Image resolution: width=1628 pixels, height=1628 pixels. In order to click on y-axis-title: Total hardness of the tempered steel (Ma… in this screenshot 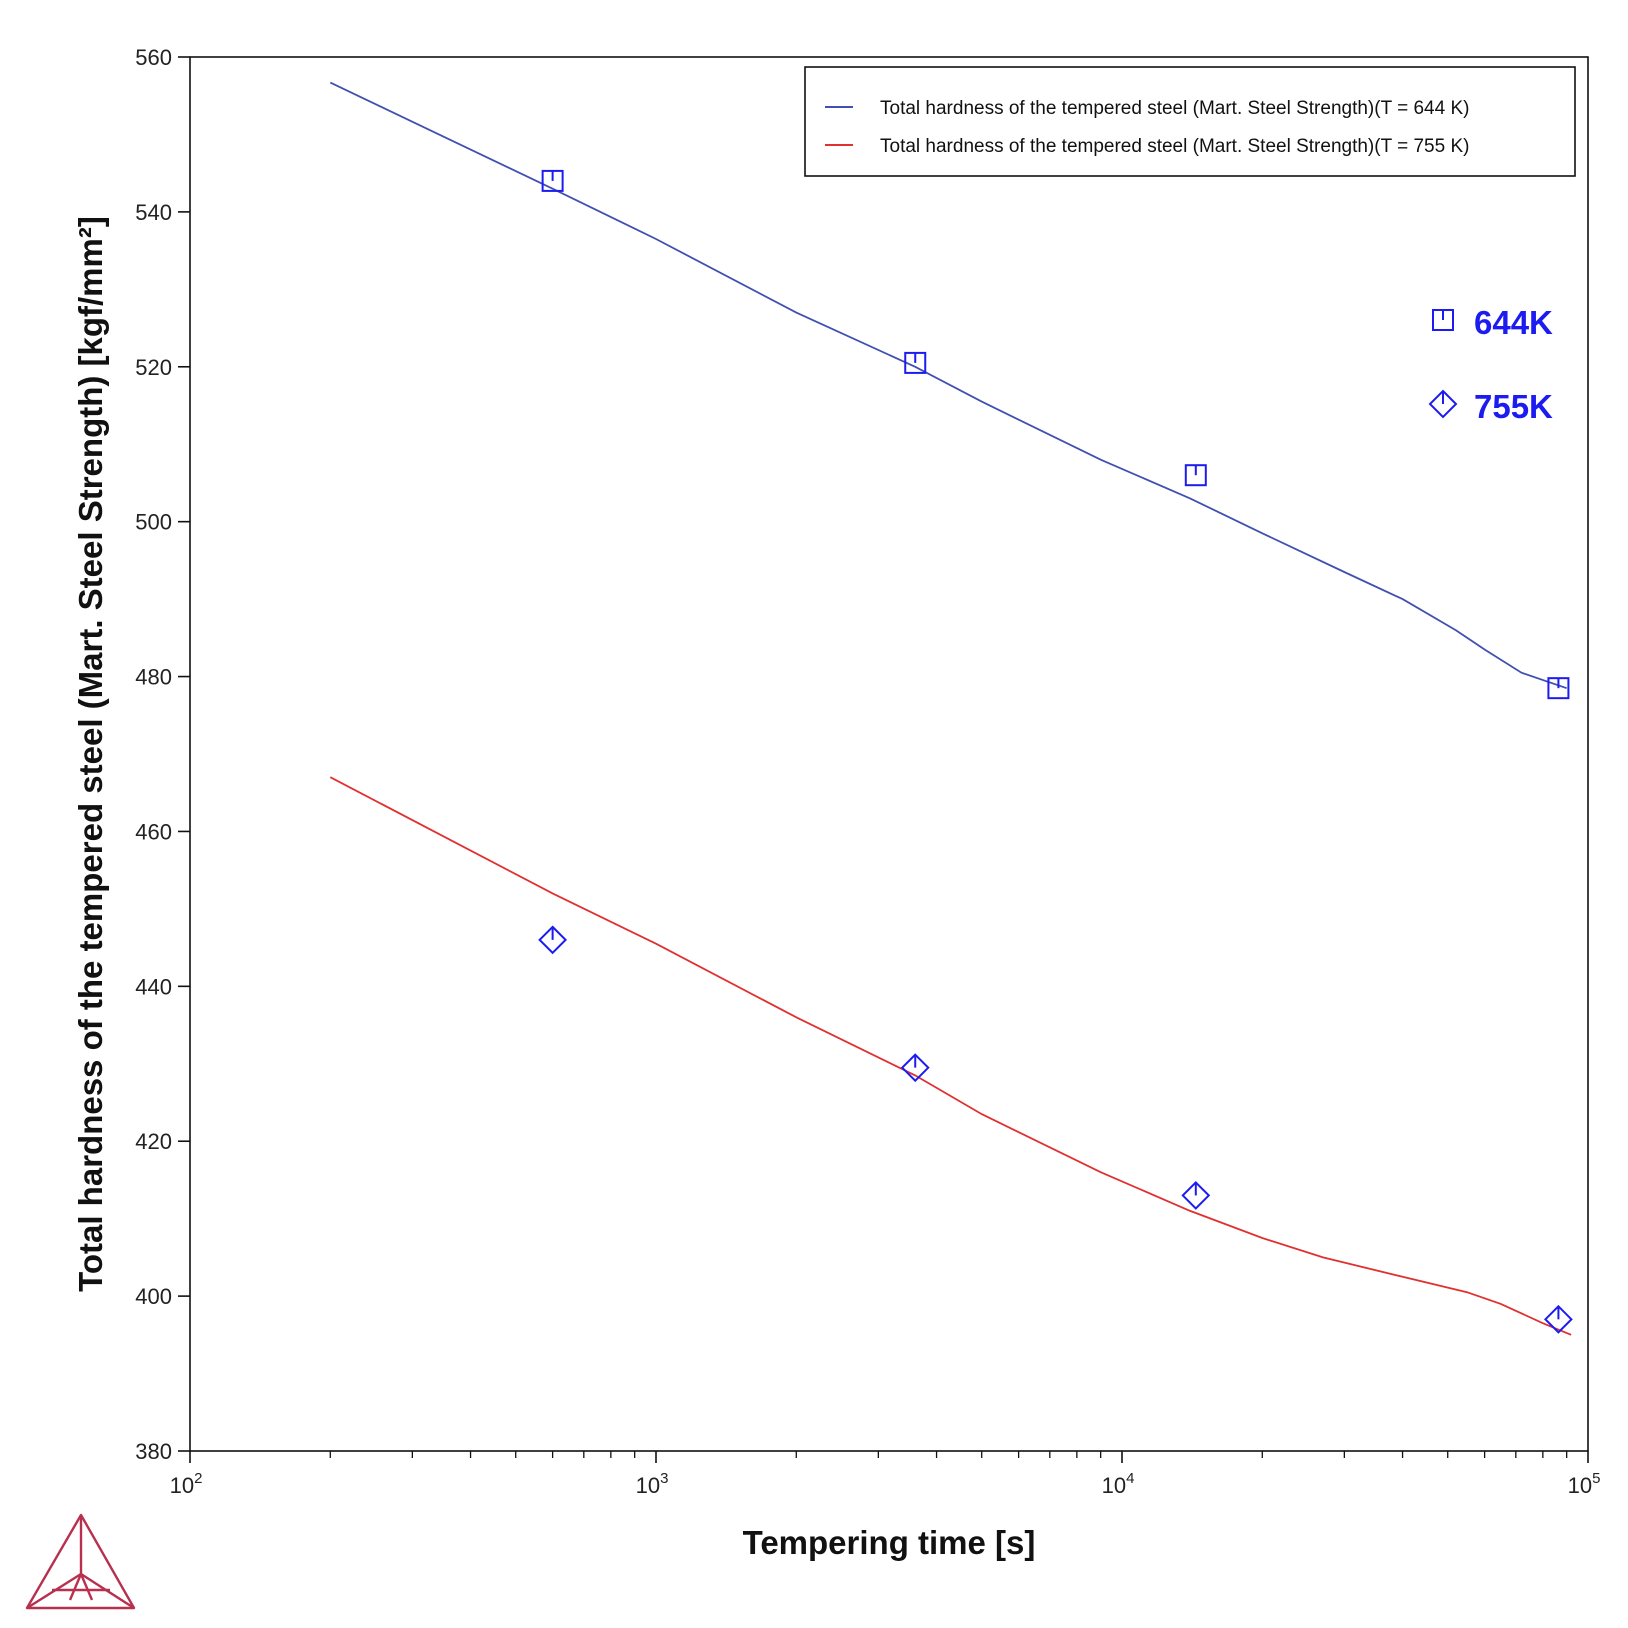, I will do `click(90, 754)`.